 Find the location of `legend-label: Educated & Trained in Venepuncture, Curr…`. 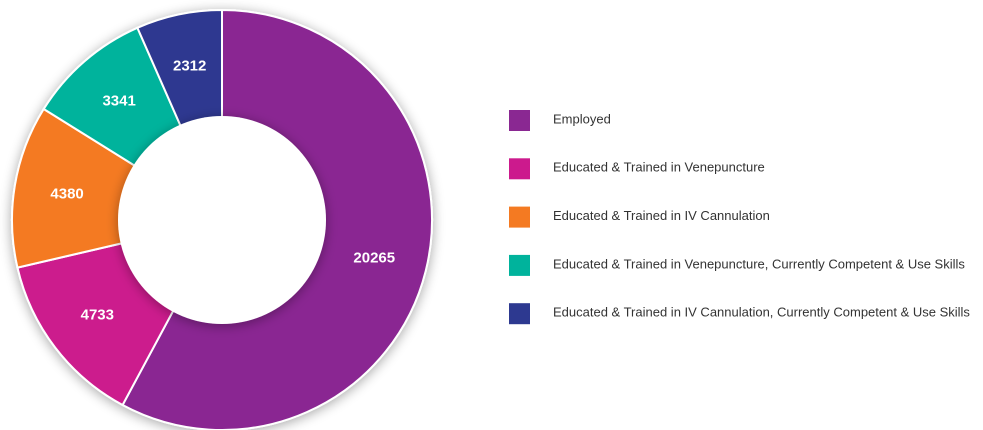

legend-label: Educated & Trained in Venepuncture, Curr… is located at coordinates (759, 263).